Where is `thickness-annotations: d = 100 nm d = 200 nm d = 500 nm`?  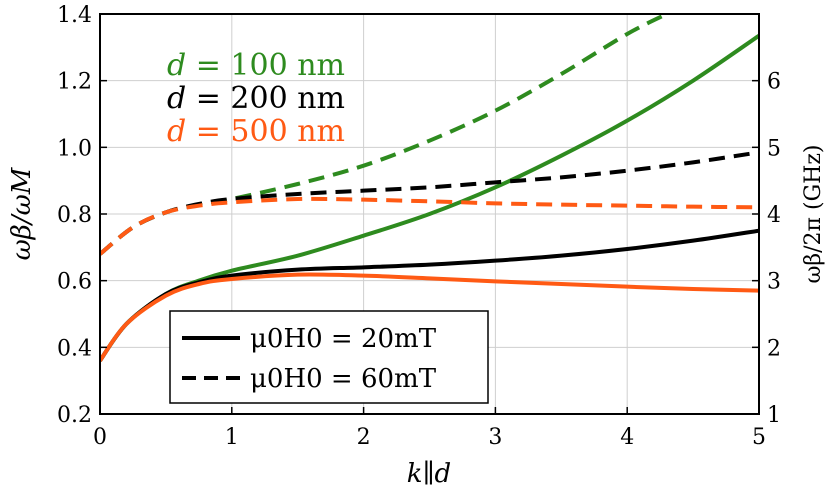 thickness-annotations: d = 100 nm d = 200 nm d = 500 nm is located at coordinates (256, 98).